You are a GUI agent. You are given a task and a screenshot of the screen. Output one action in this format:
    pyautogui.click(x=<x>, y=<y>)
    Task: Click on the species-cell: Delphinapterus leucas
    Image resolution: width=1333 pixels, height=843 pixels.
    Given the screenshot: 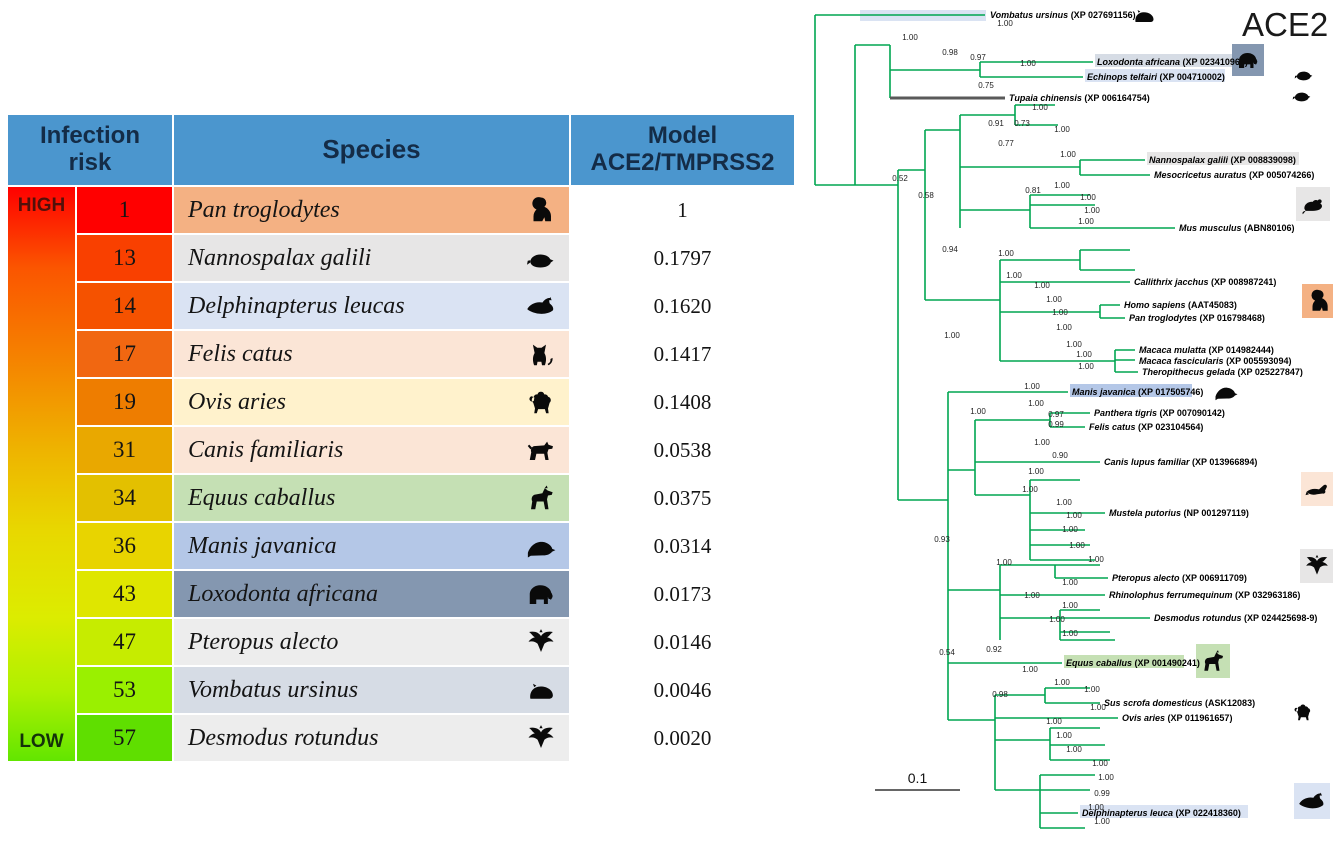 What is the action you would take?
    pyautogui.click(x=371, y=306)
    